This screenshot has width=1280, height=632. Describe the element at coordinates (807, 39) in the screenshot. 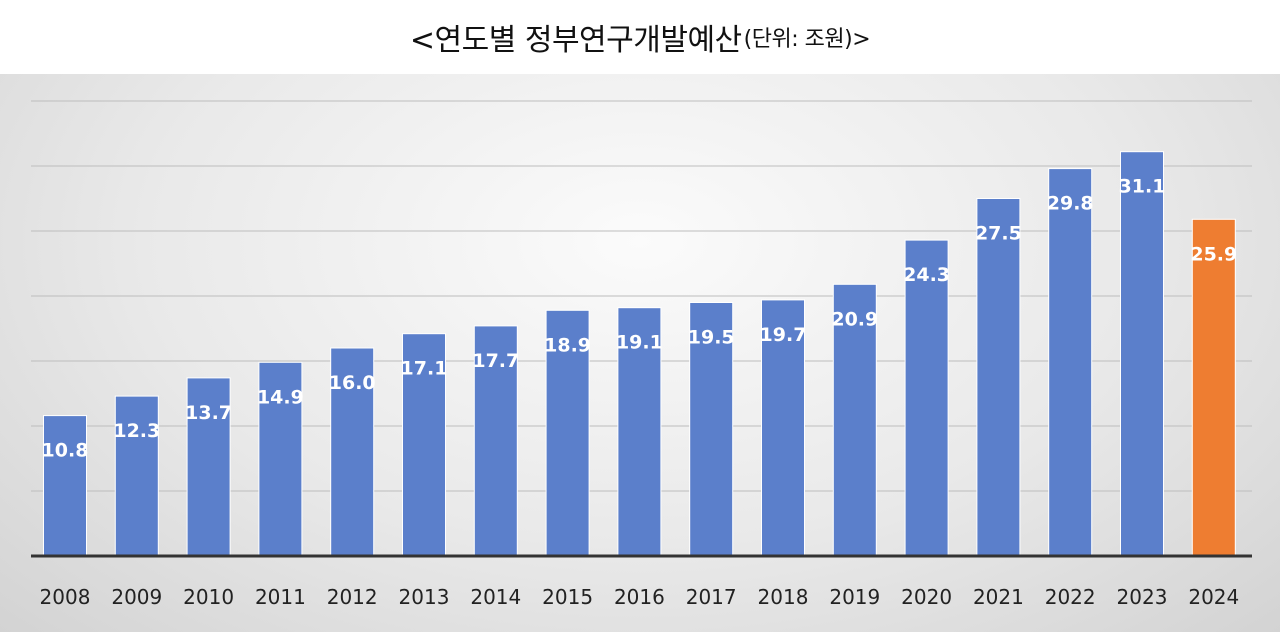

I see `chart-unit-label: (단위: 조원)>` at that location.